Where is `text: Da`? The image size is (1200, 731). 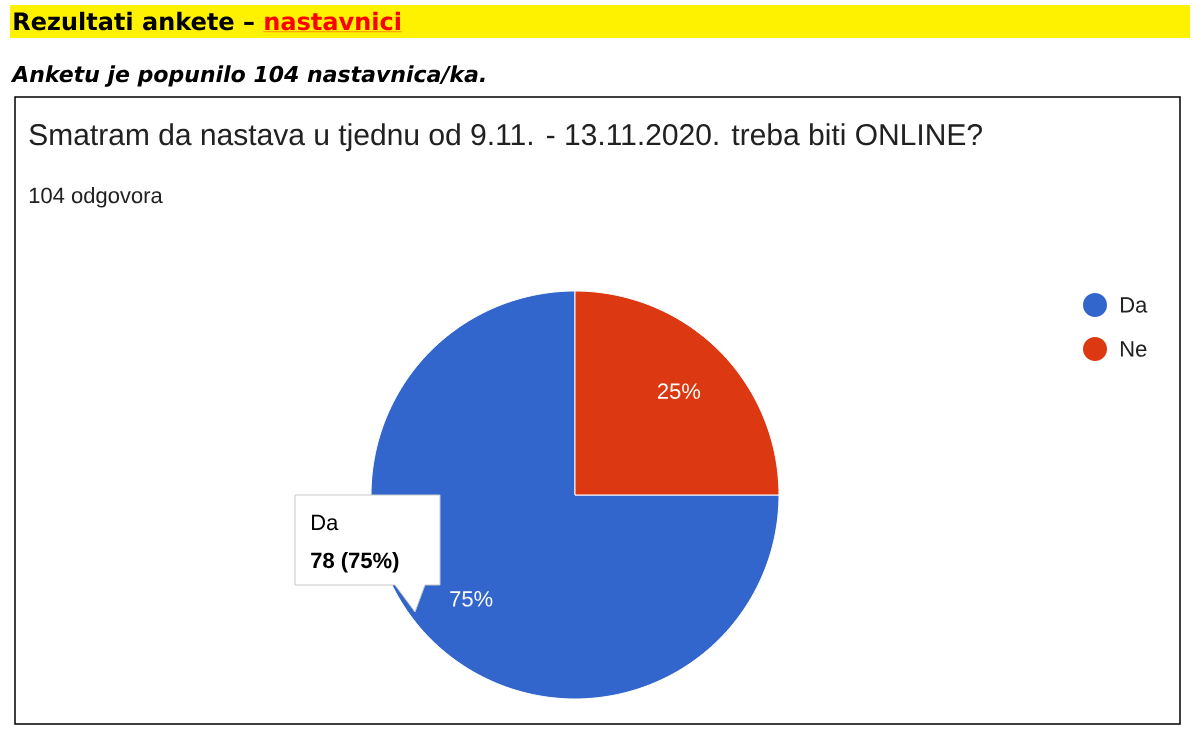
text: Da is located at coordinates (325, 522).